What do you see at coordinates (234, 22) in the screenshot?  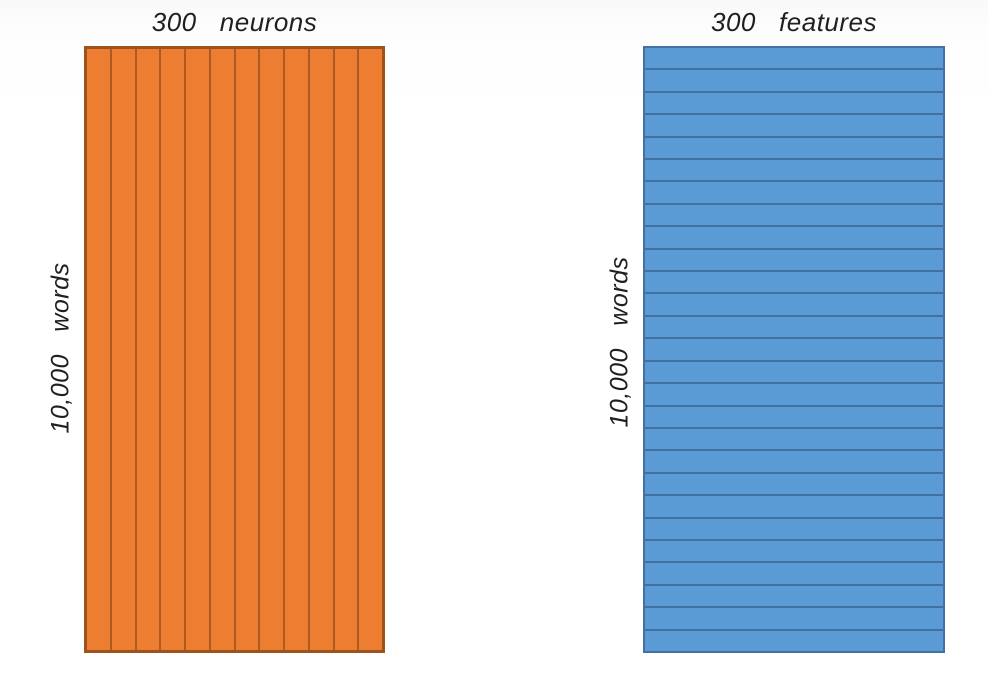 I see `neurons-matrix-title: 300 neurons` at bounding box center [234, 22].